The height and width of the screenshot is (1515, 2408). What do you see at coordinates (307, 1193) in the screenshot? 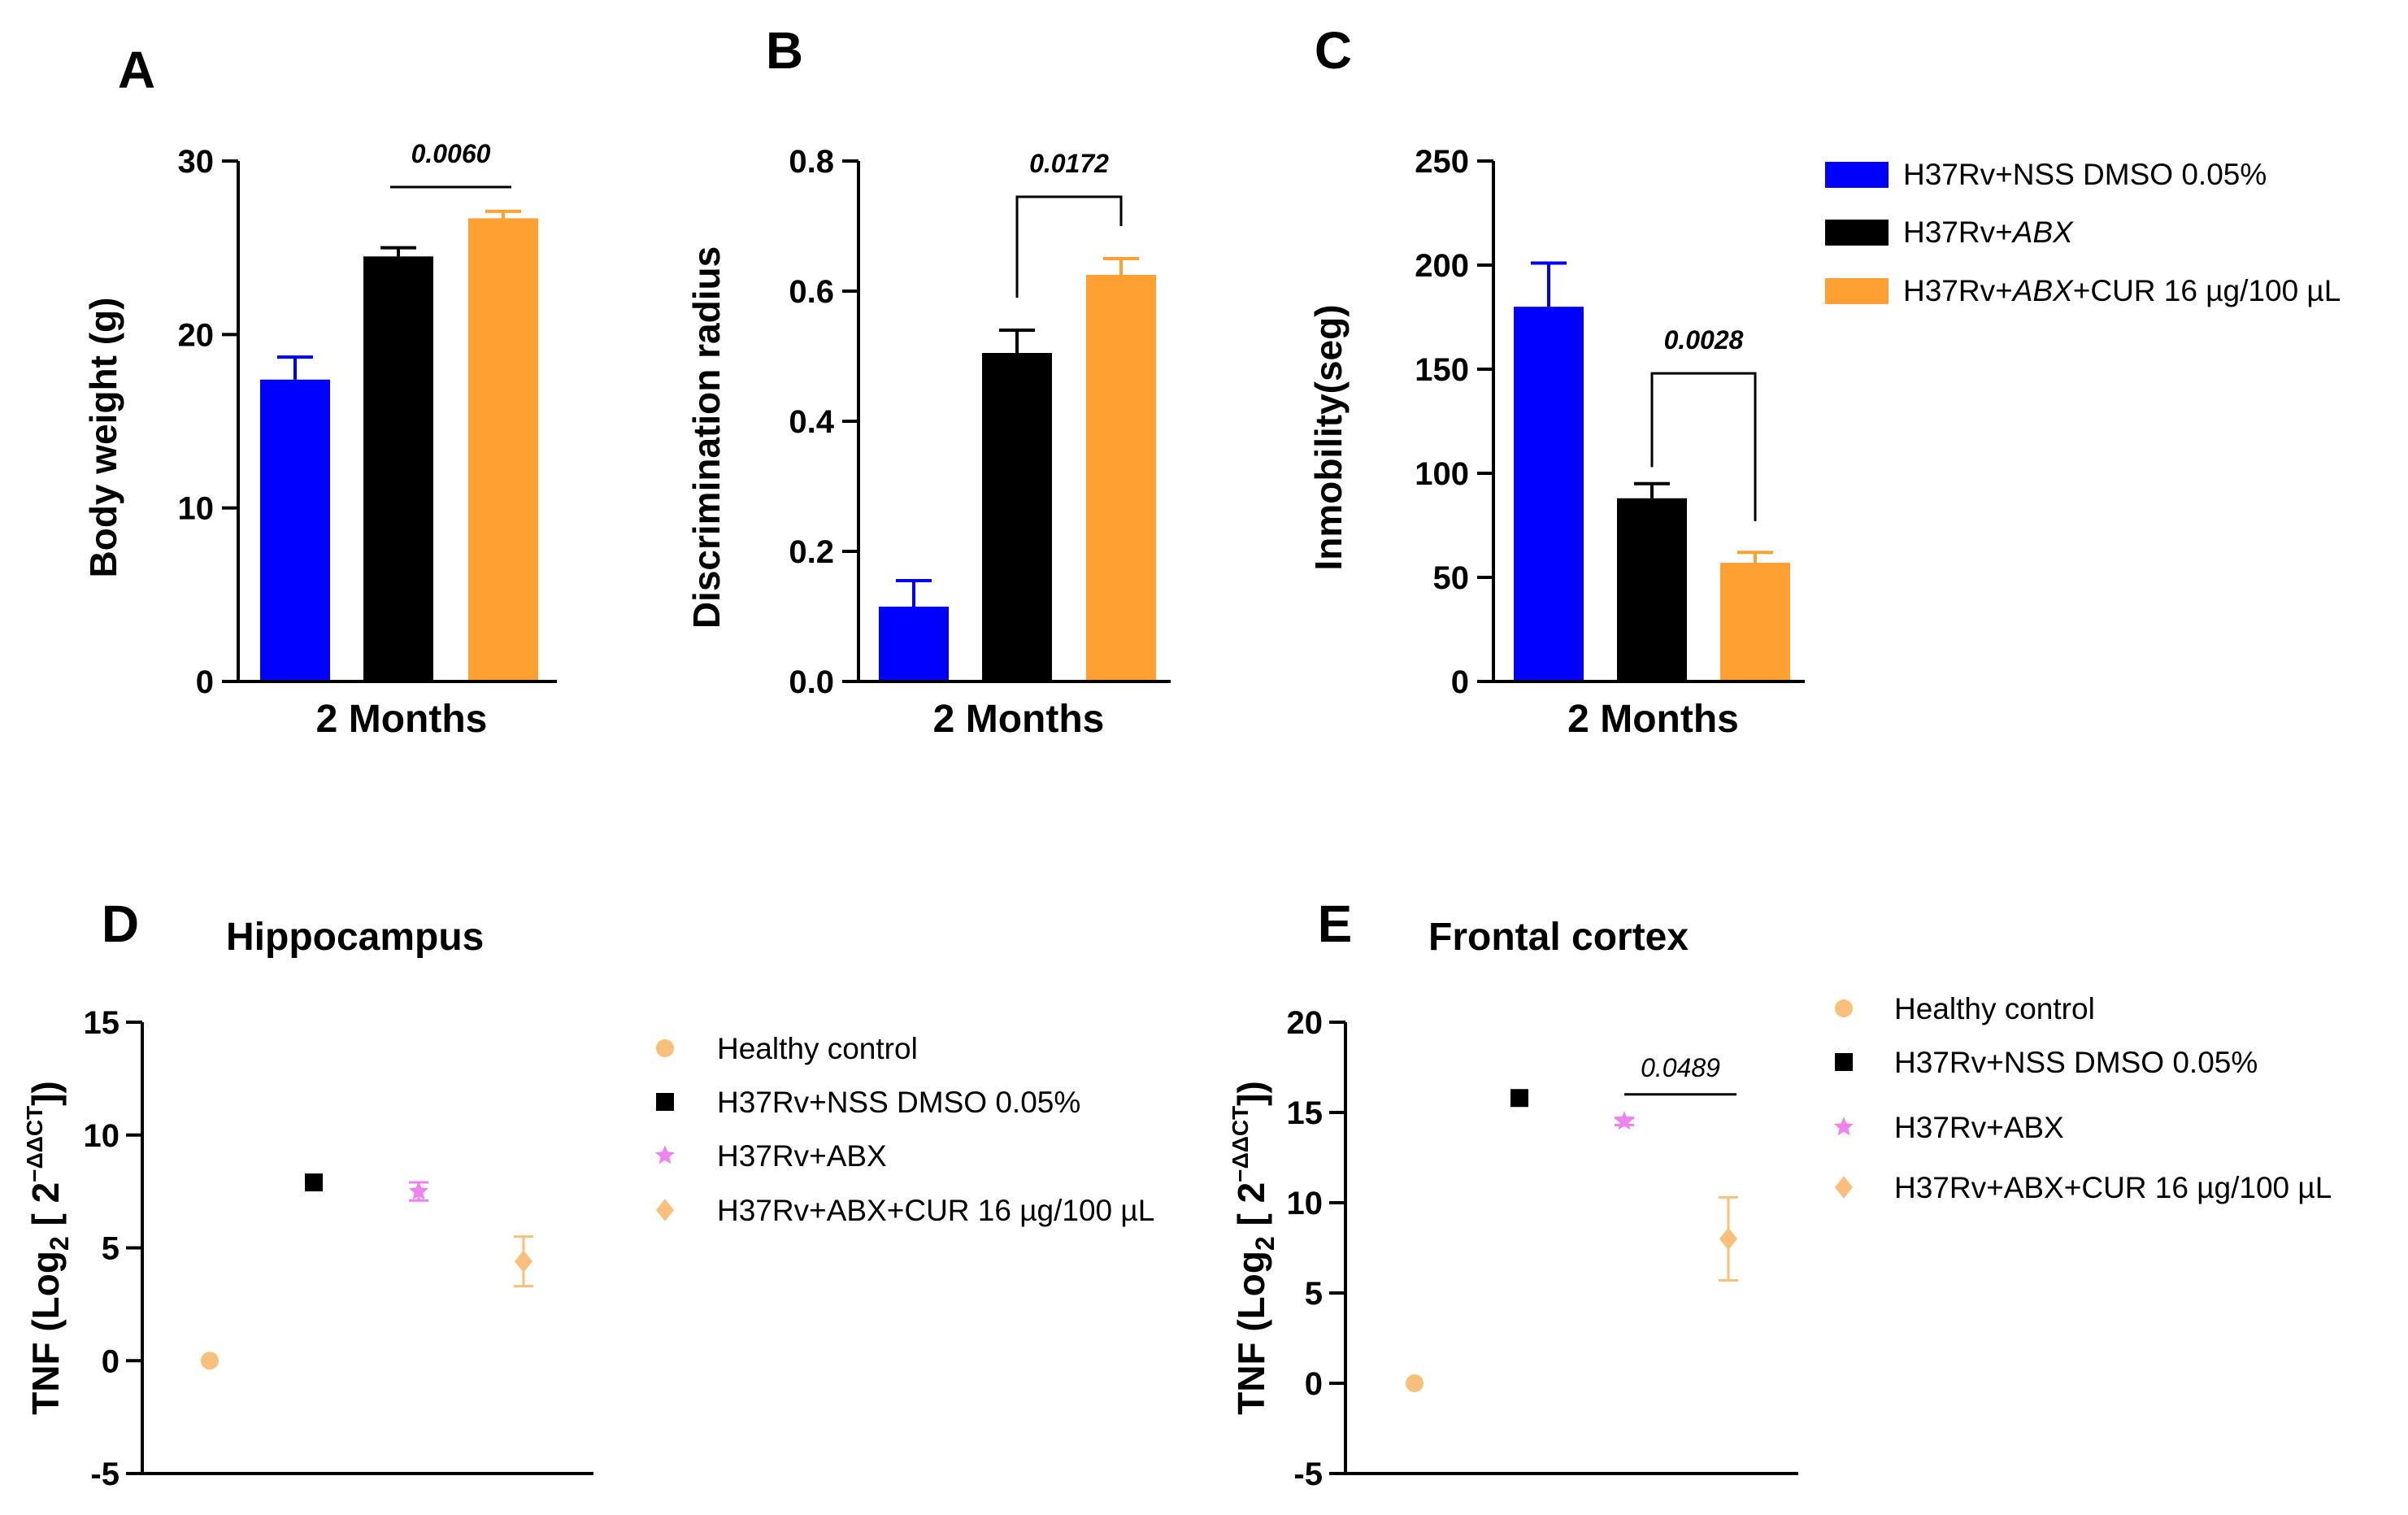
I see `panel-d: D Hippocampus -5 0 5 10 15 TNF (Log2 [ 2−ΔΔCT])` at bounding box center [307, 1193].